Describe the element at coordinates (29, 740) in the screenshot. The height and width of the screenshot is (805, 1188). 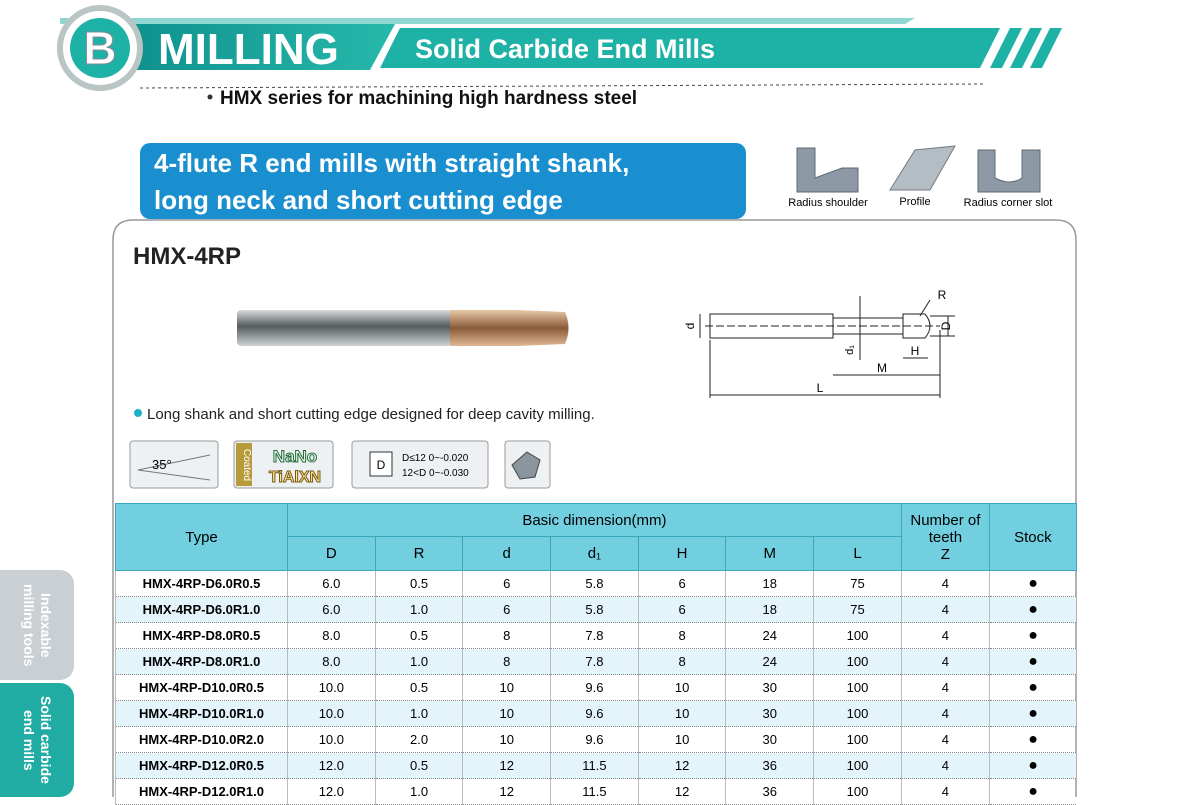
I see `tab-line: end mills` at that location.